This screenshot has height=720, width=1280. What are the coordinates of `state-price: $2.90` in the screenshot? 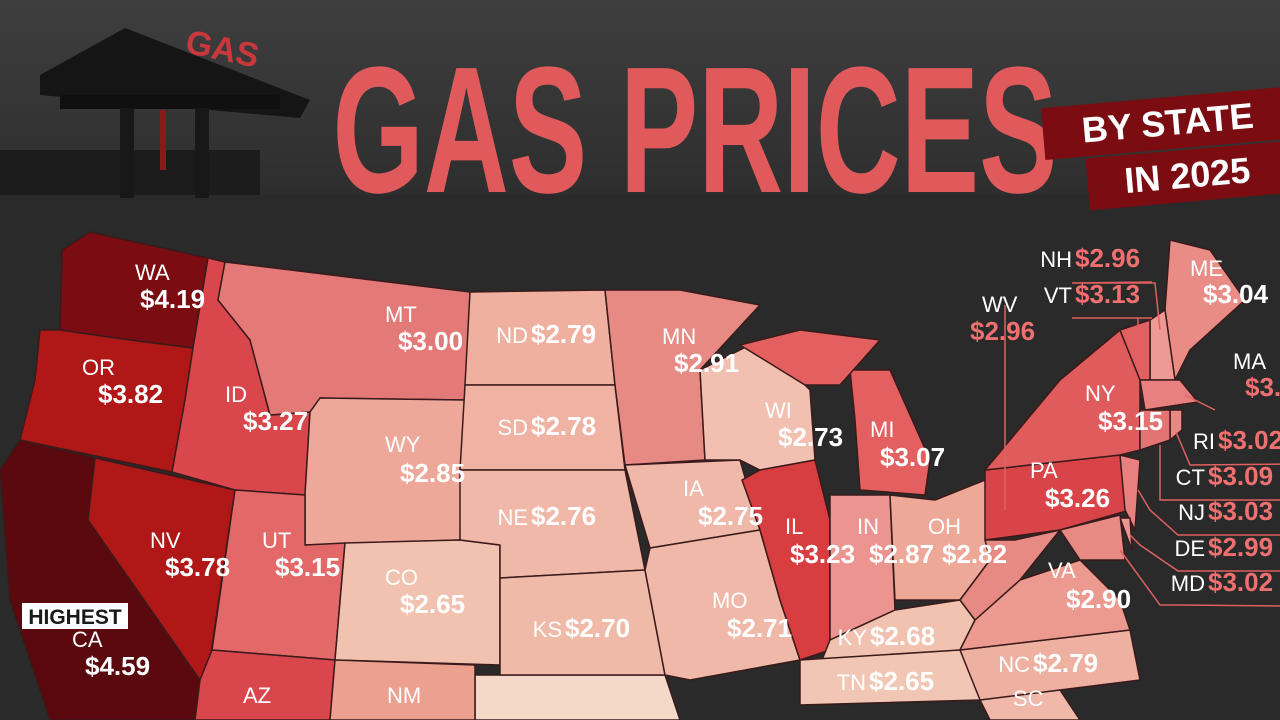 It's located at (1098, 599).